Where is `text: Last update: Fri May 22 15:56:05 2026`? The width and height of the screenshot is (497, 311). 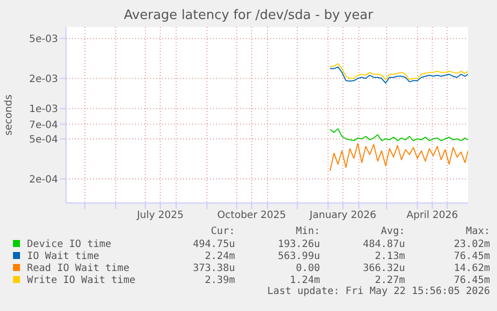 text: Last update: Fri May 22 15:56:05 2026 is located at coordinates (378, 292).